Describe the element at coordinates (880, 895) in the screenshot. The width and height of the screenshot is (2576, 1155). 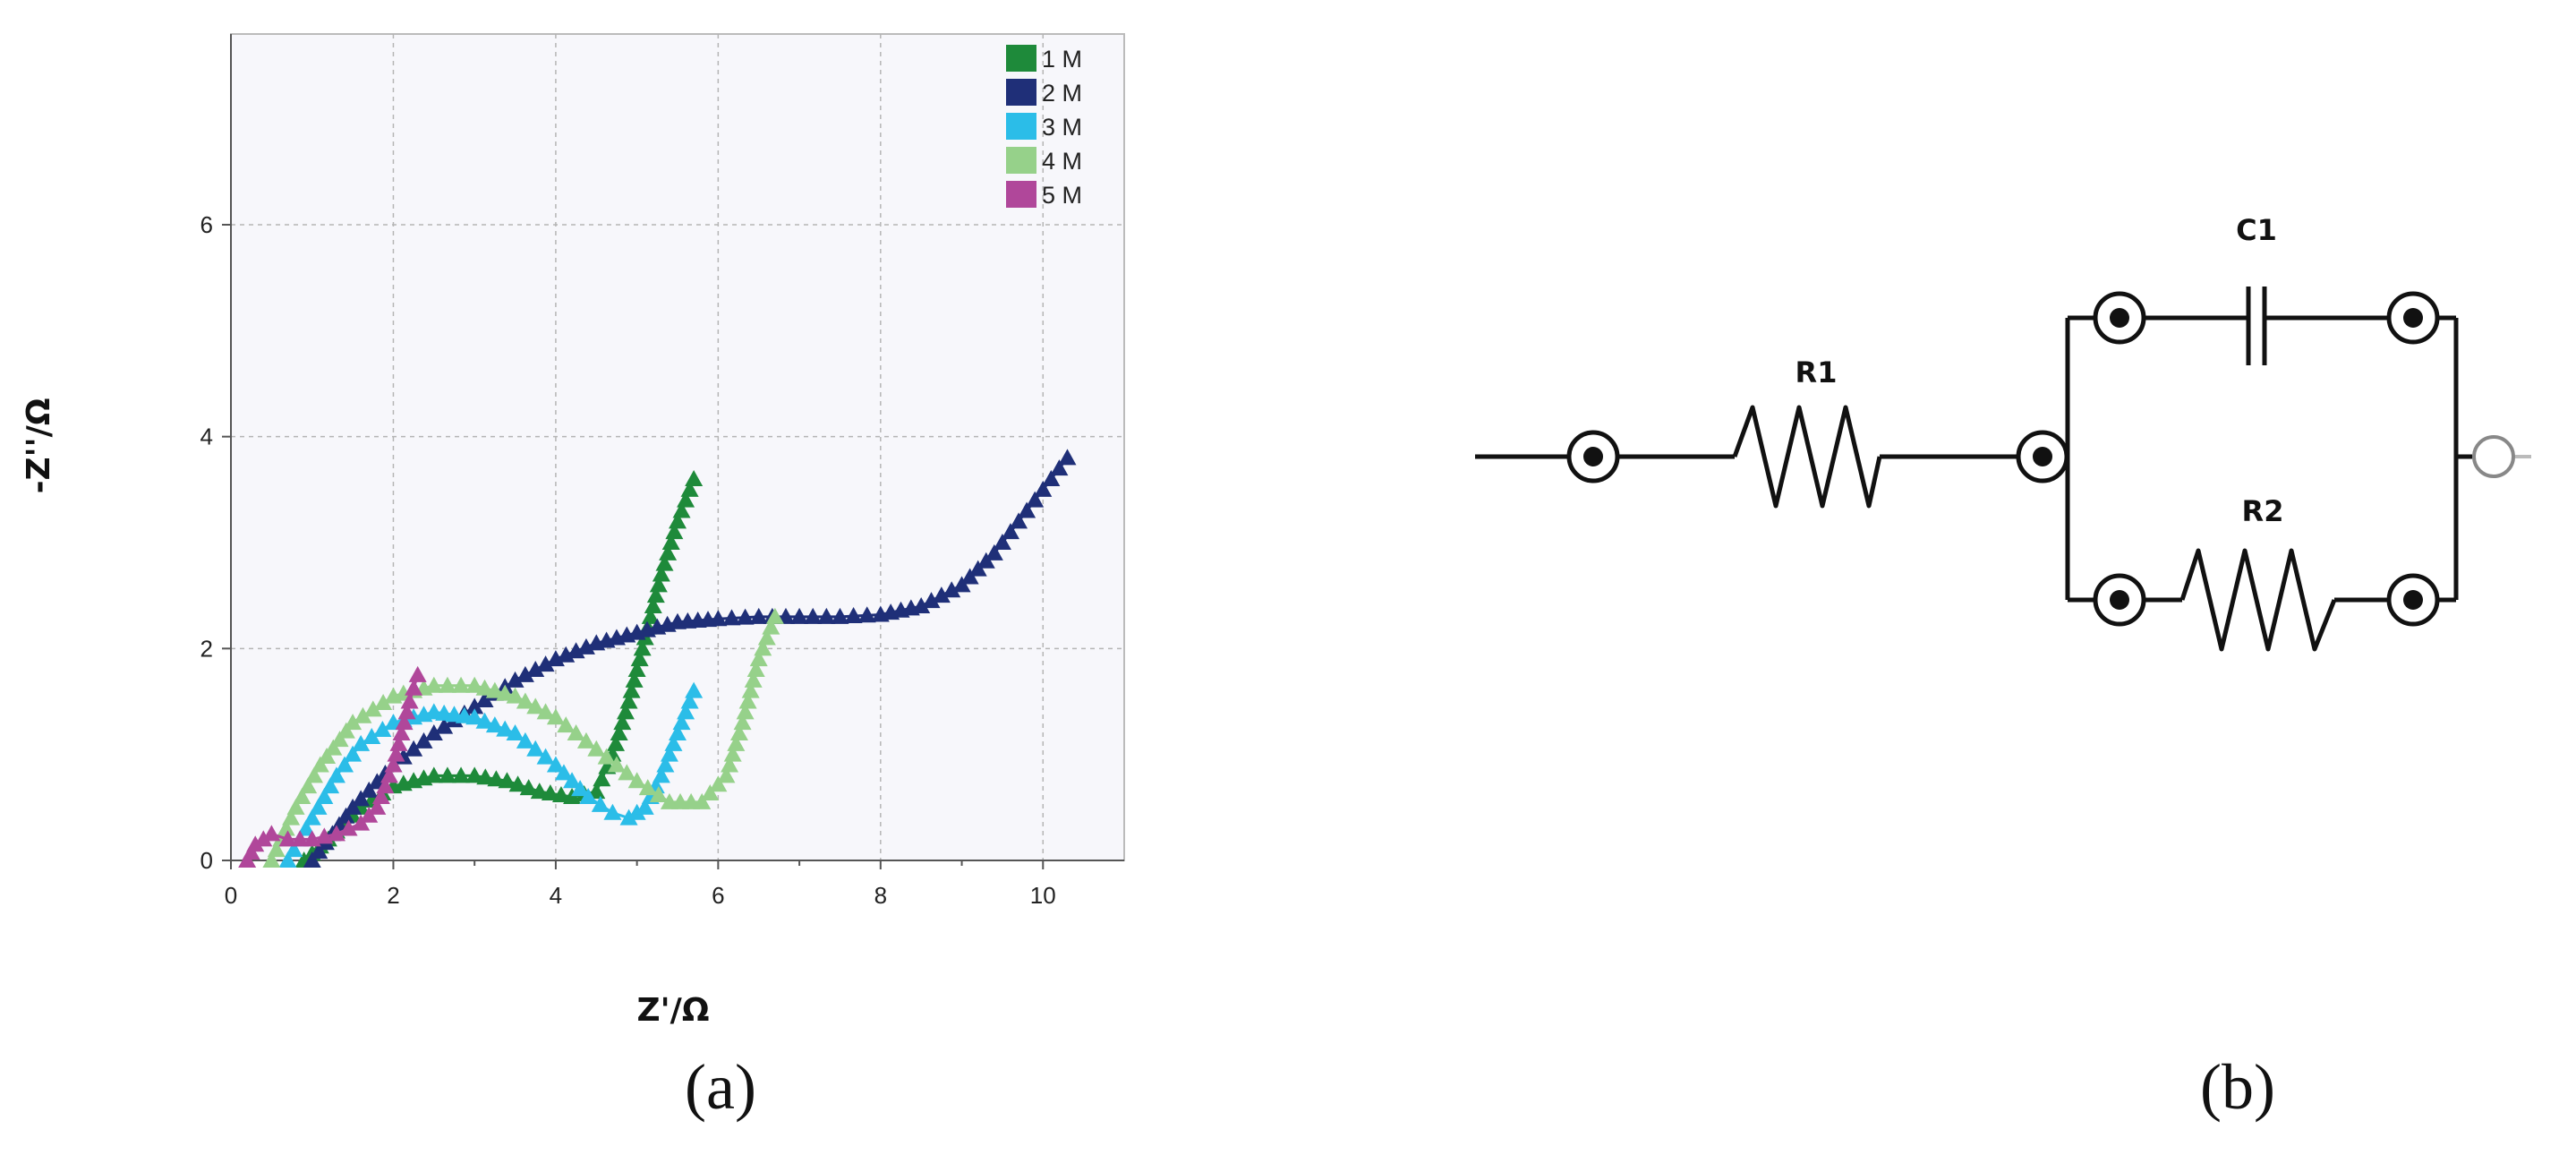
I see `x-tick-label: 8` at that location.